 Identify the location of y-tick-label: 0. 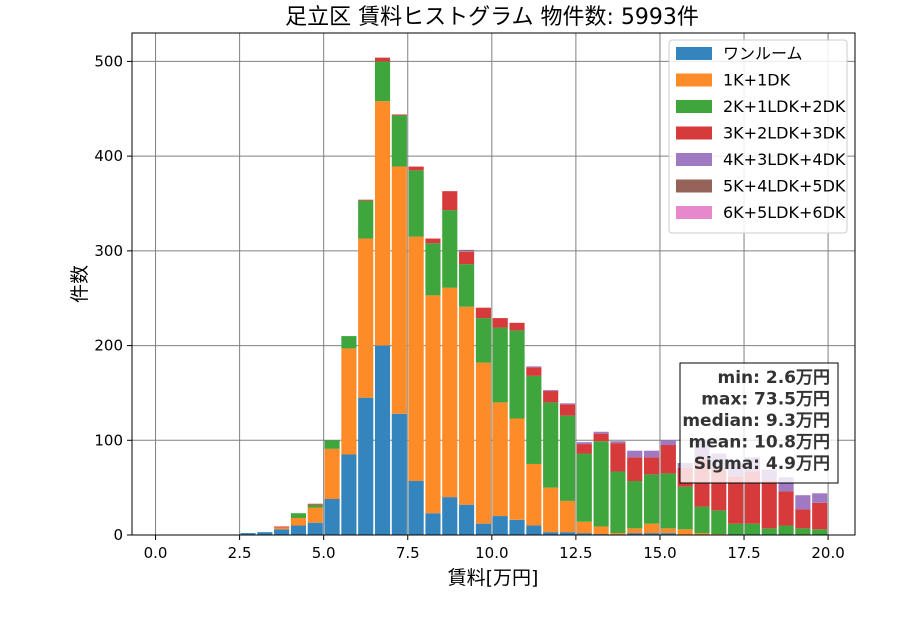
(118, 535).